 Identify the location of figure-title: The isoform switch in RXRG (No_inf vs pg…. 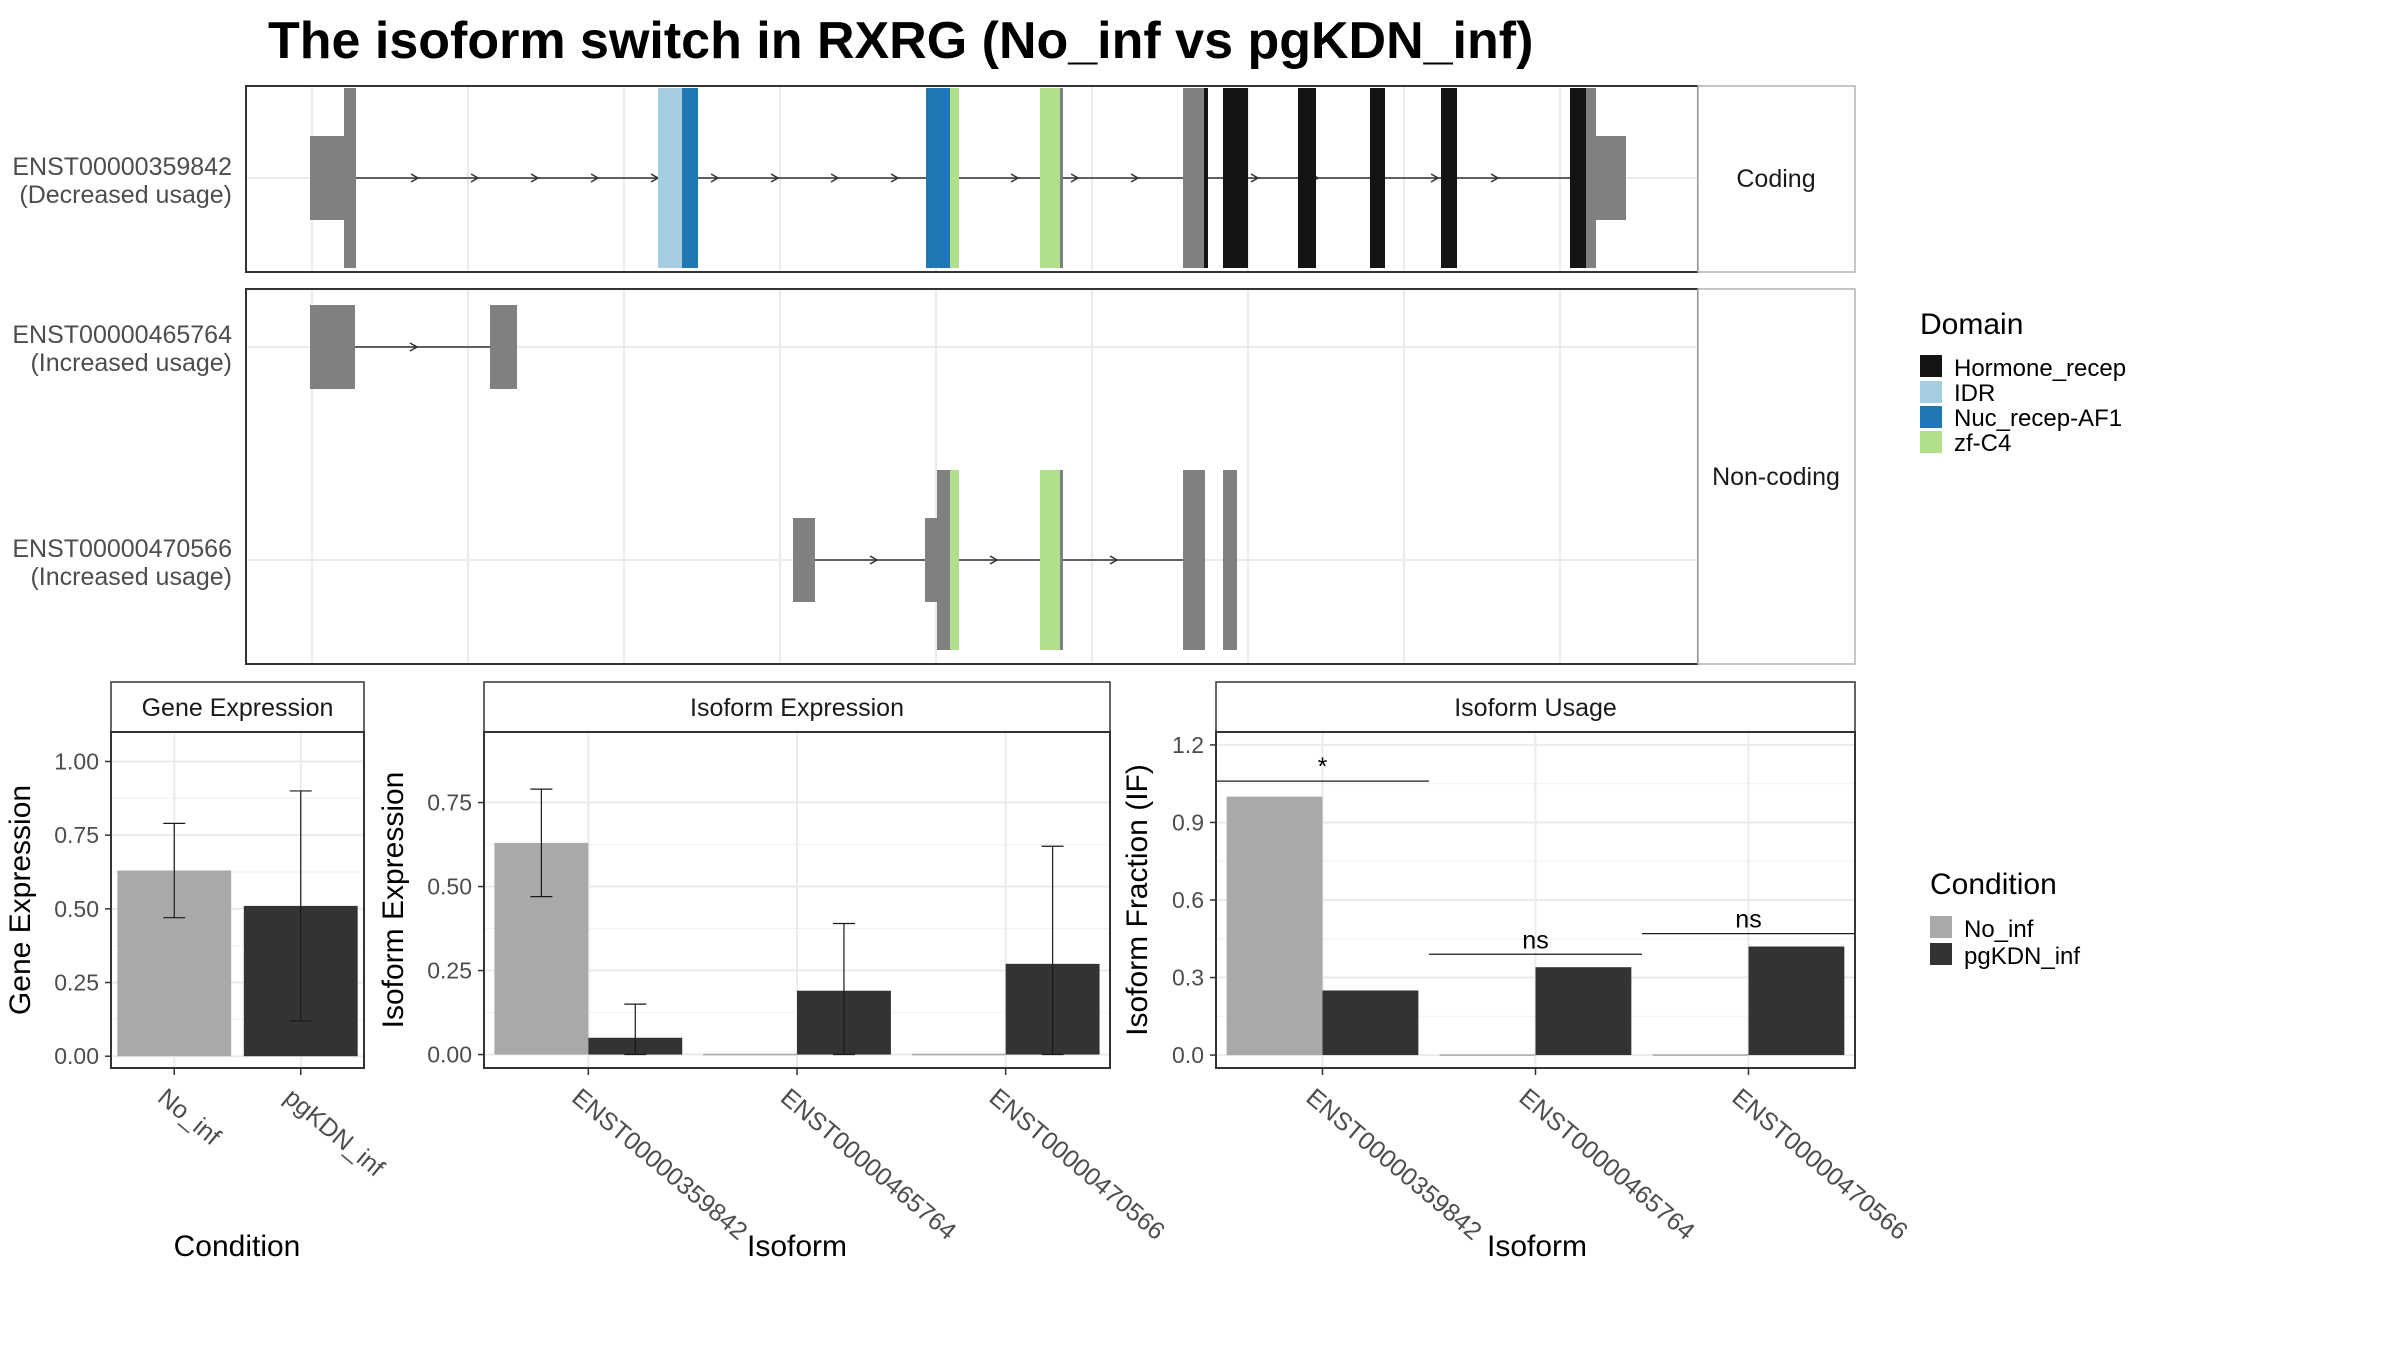
(900, 41).